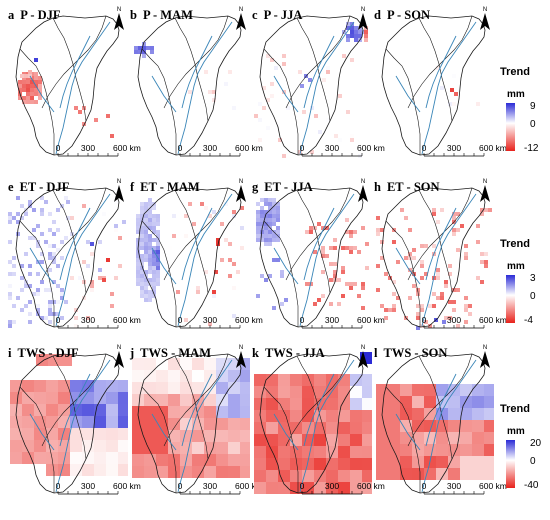 The width and height of the screenshot is (550, 520). What do you see at coordinates (536, 443) in the screenshot?
I see `legend-max: 20` at bounding box center [536, 443].